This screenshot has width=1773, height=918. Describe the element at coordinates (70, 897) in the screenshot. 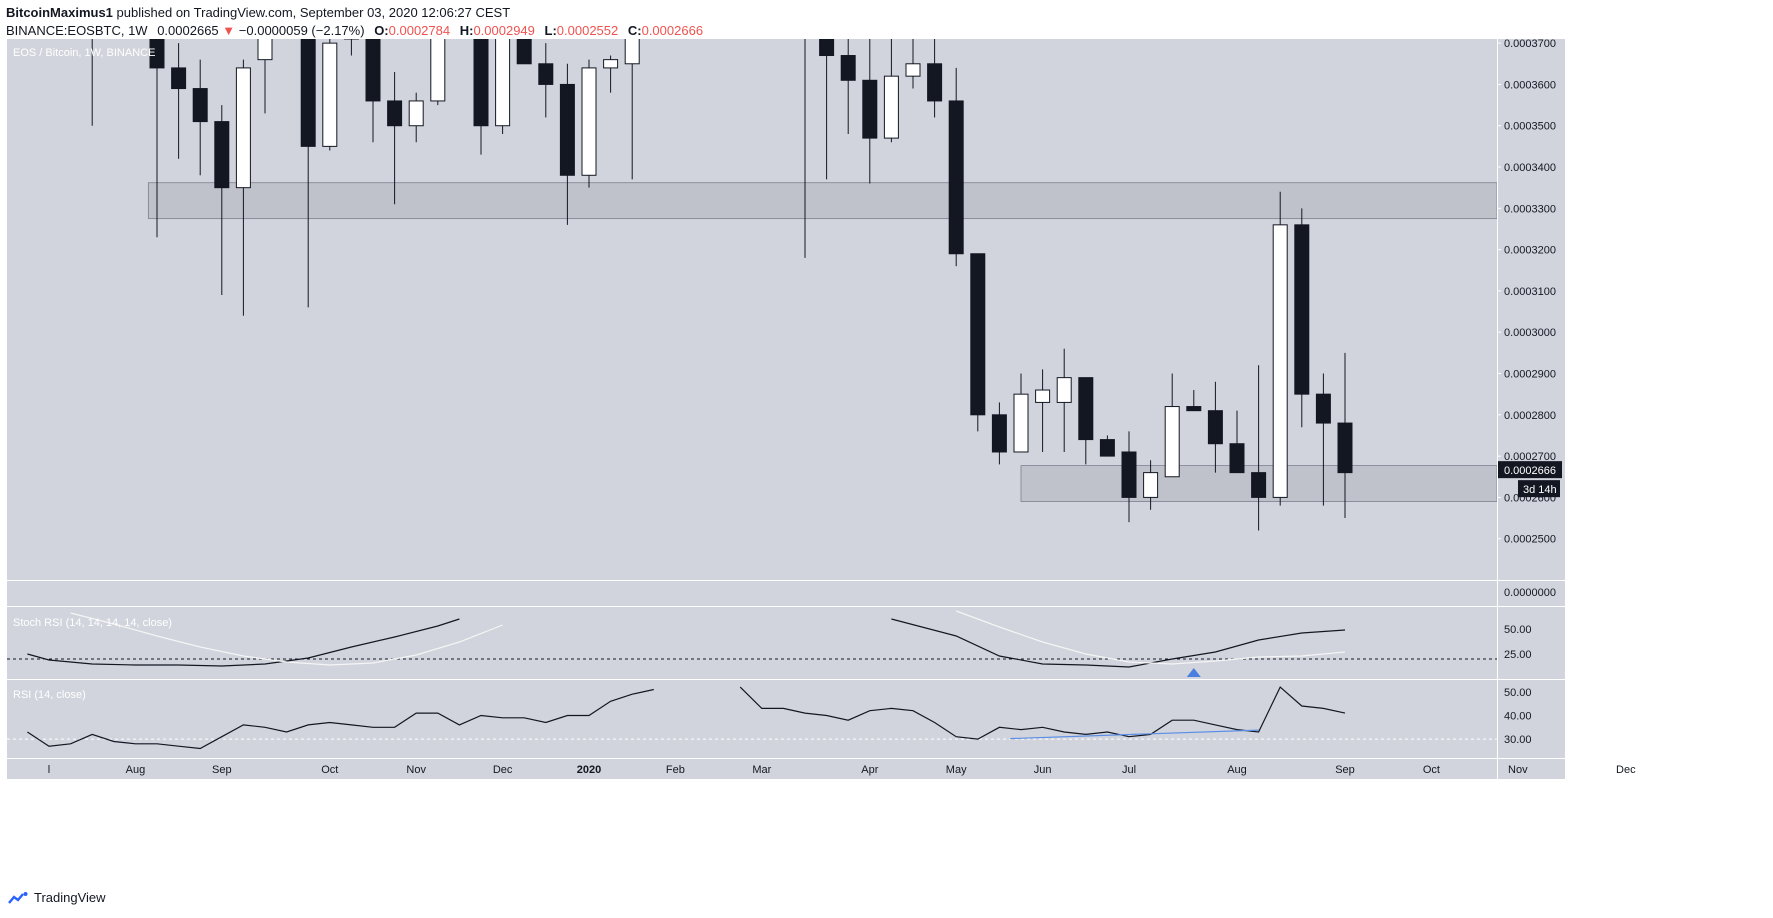

I see `footer-brand: TradingView` at that location.